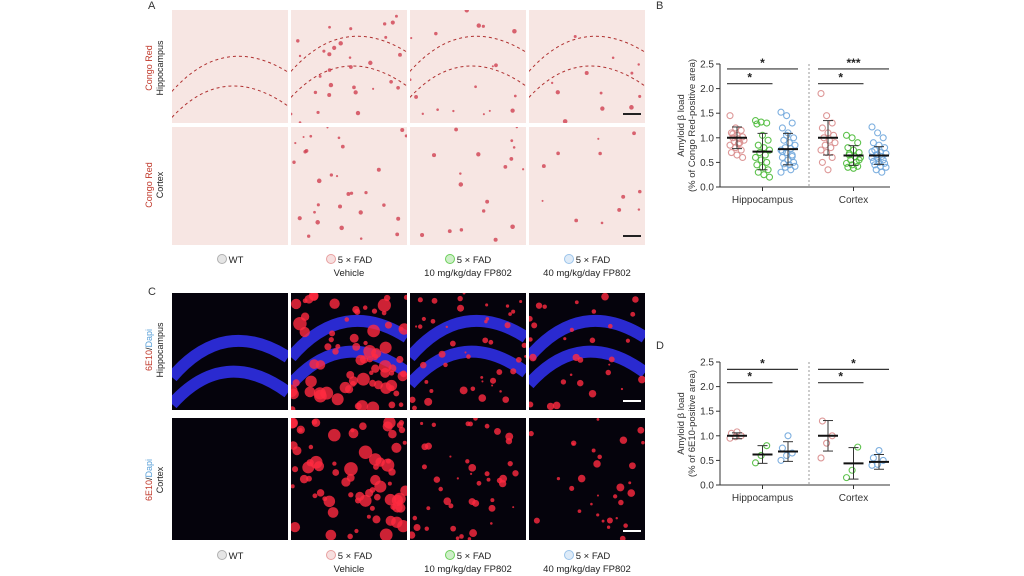  What do you see at coordinates (707, 188) in the screenshot?
I see `y-tick-label: 0.0` at bounding box center [707, 188].